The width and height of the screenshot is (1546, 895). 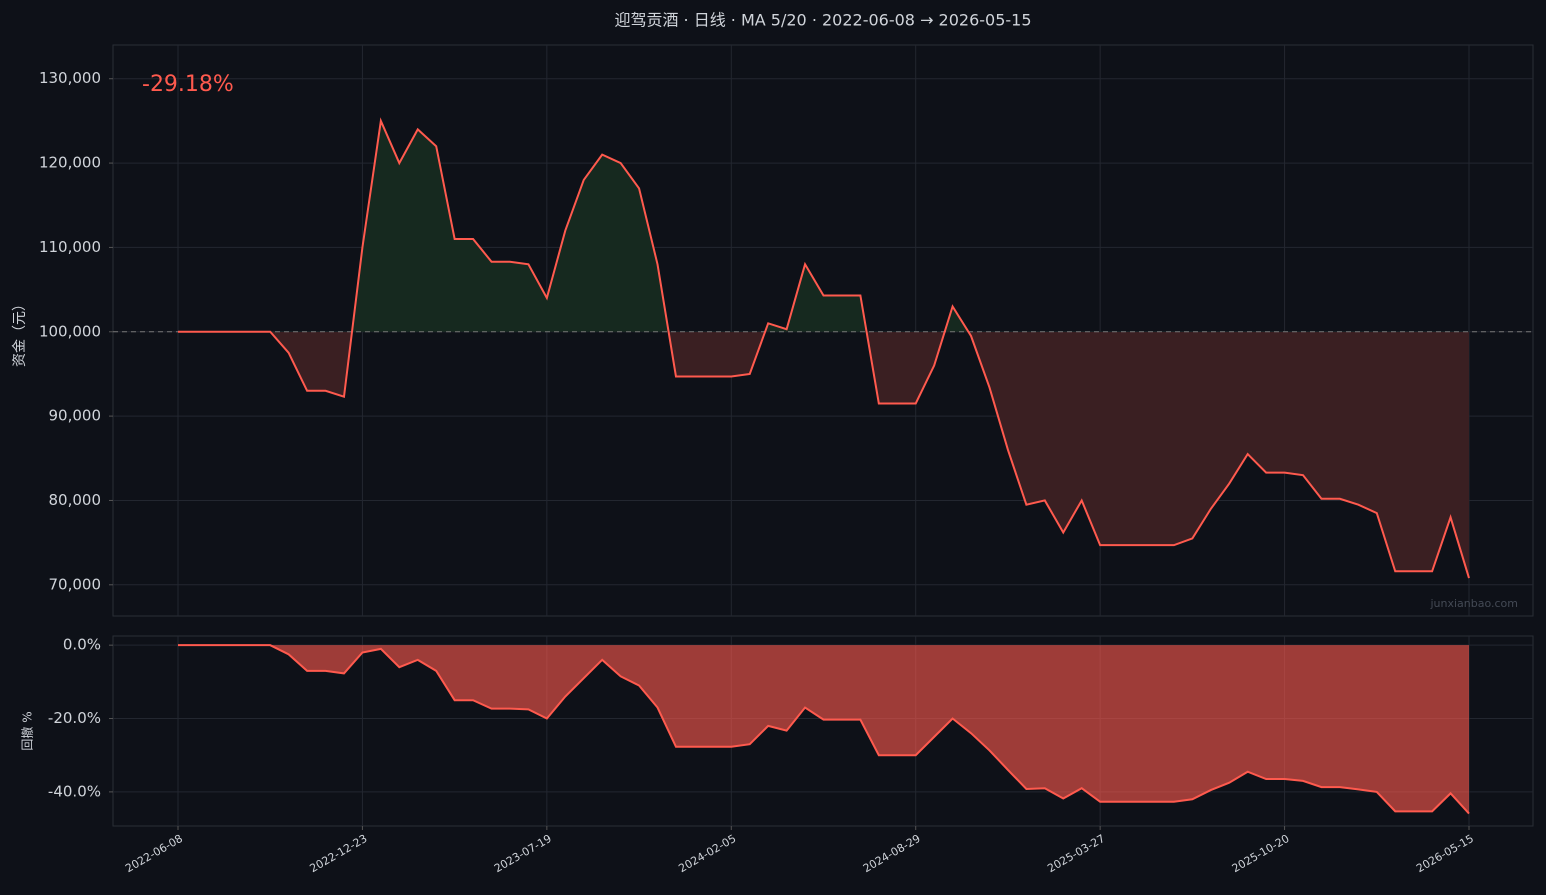 I want to click on y-axis-label: 回撤 %, so click(x=27, y=730).